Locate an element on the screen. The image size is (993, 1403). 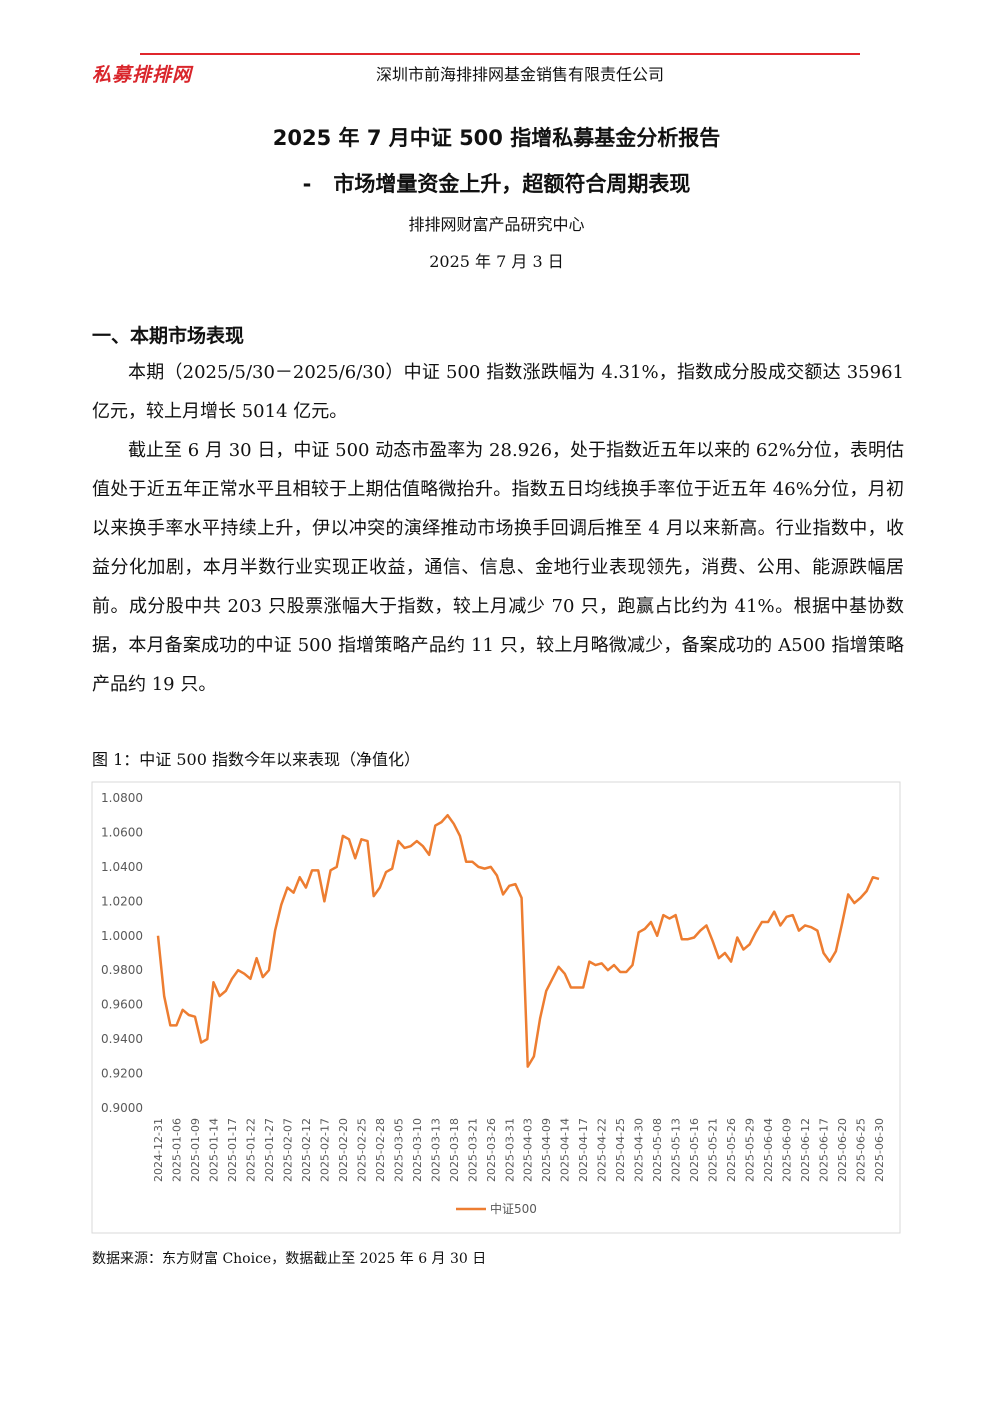
x-tick-label: 2025-06-30 is located at coordinates (879, 1150).